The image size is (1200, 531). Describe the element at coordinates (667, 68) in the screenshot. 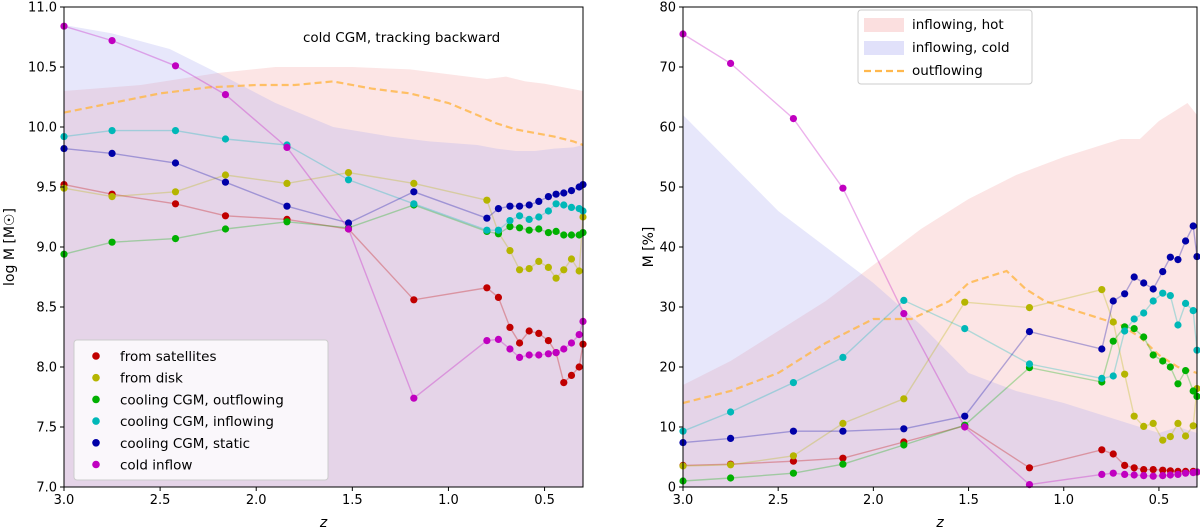

I see `right-y-tick-label: 70` at that location.